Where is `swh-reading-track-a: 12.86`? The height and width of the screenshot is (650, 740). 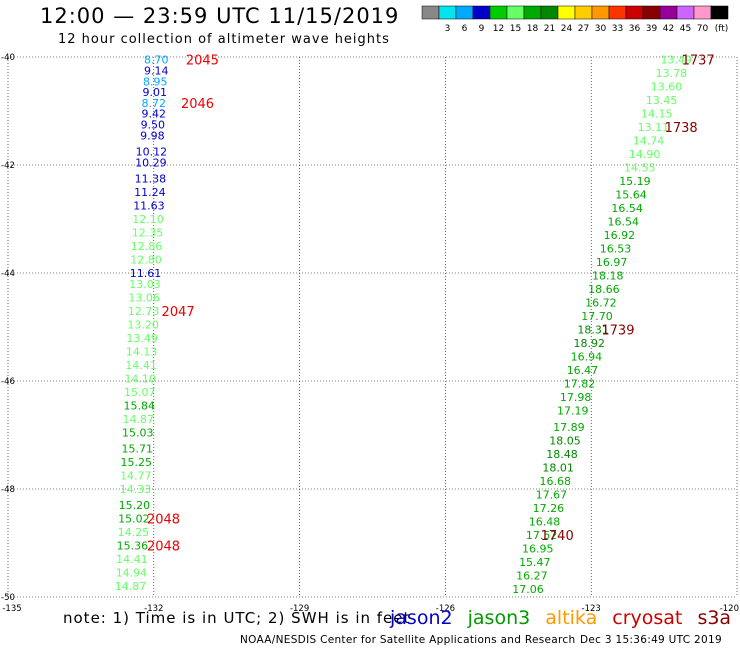 swh-reading-track-a: 12.86 is located at coordinates (147, 246).